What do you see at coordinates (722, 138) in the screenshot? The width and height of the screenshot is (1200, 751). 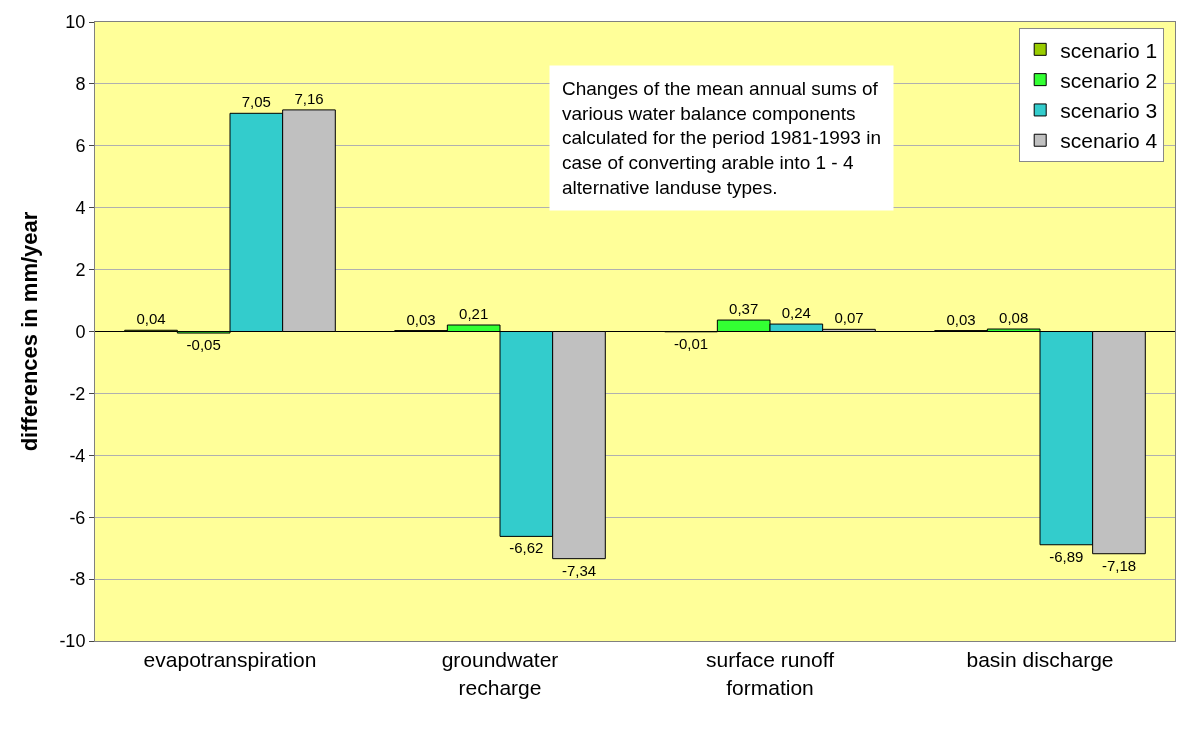 I see `annotation: Changes of the mean annual sums of various water balance components calculated for the period 1981-1993 in case of converting arable into 1 - 4 alternative landuse types.` at bounding box center [722, 138].